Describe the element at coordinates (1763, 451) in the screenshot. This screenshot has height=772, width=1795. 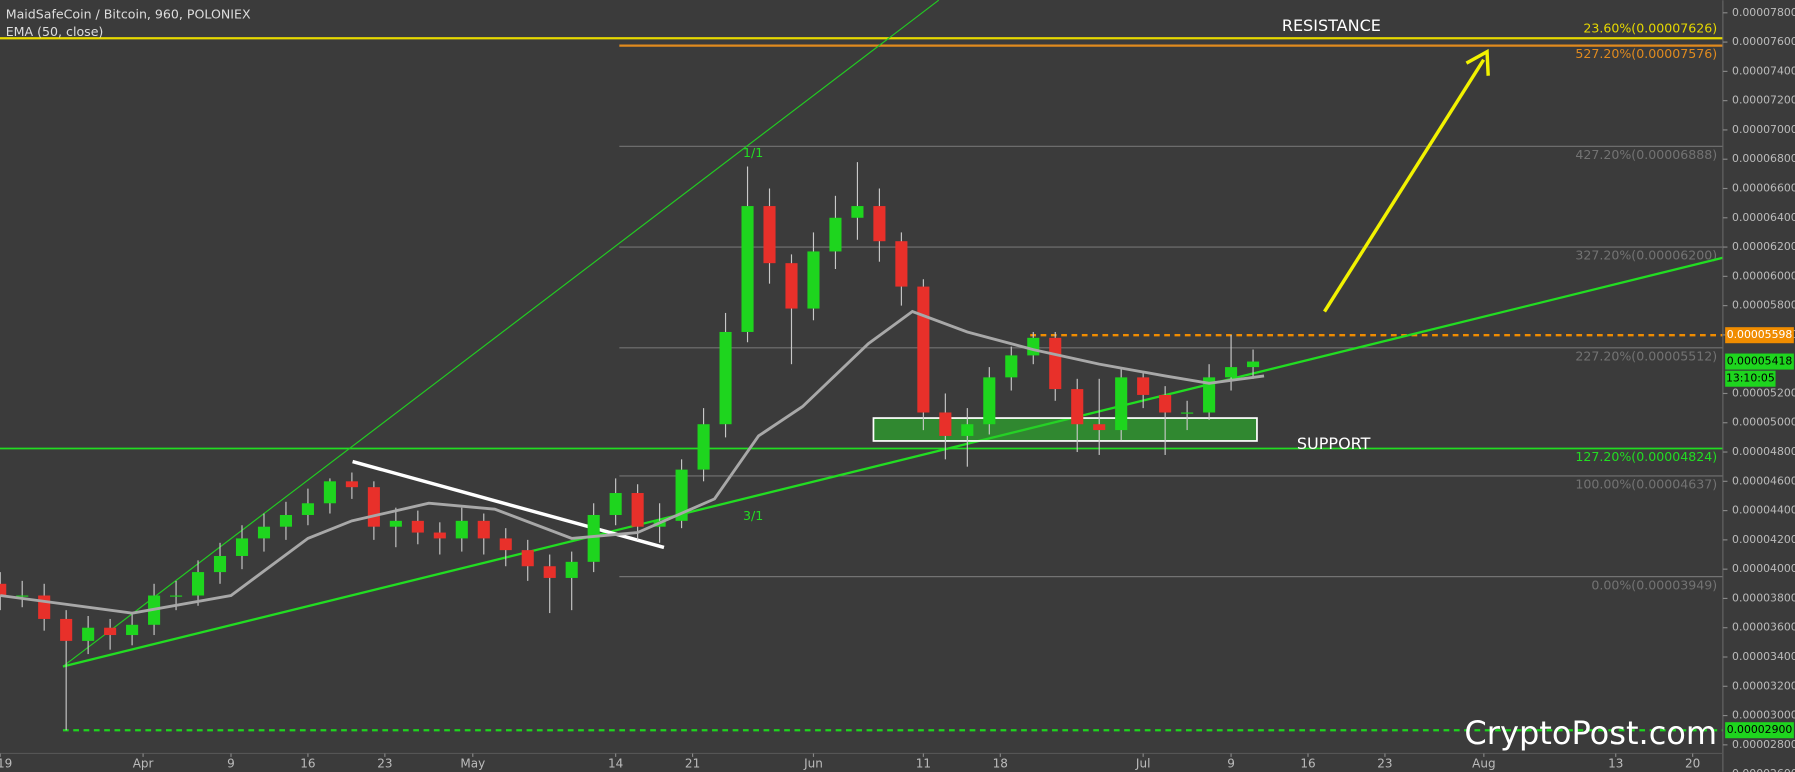
I see `y-tick-label: 0.00004800` at that location.